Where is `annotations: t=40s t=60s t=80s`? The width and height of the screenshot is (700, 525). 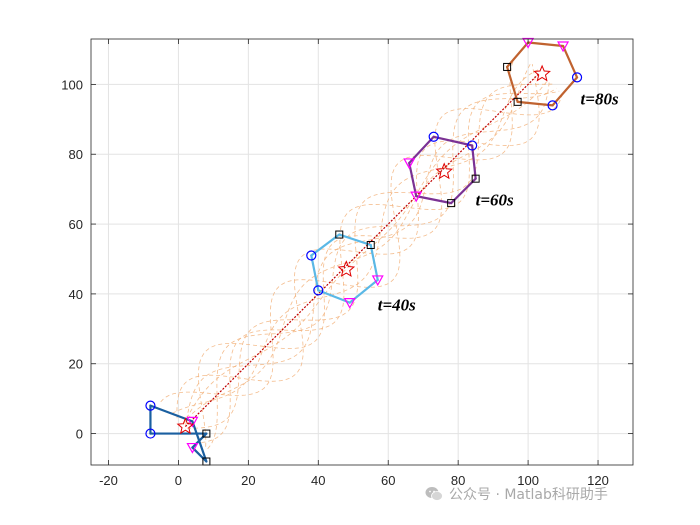
annotations: t=40s t=60s t=80s is located at coordinates (498, 201).